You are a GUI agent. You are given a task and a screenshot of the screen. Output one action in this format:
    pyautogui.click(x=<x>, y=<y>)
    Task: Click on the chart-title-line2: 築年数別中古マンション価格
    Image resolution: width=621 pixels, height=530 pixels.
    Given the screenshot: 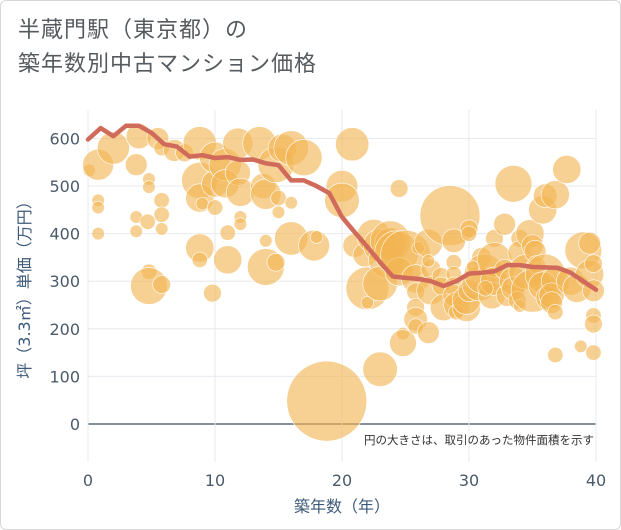 What is the action you would take?
    pyautogui.click(x=168, y=64)
    